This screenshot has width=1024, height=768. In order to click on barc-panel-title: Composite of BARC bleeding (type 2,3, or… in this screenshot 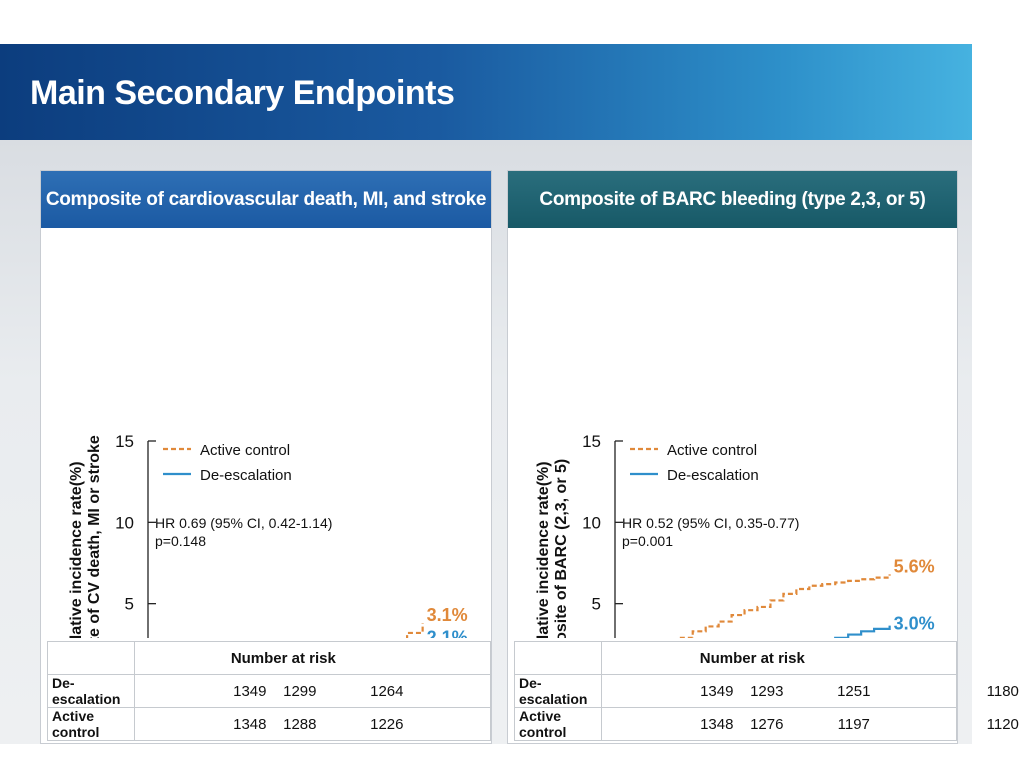, I will do `click(732, 199)`.